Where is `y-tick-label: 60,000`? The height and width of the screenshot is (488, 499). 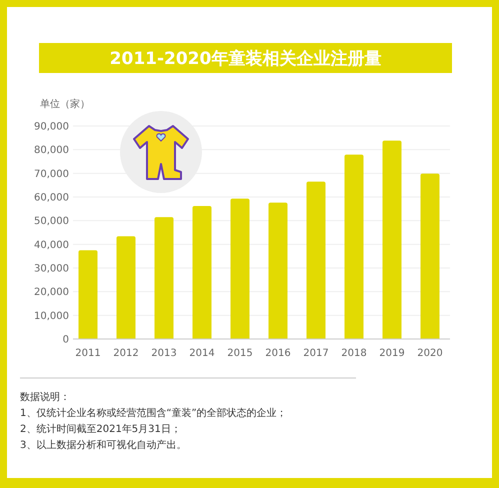 y-tick-label: 60,000 is located at coordinates (51, 198).